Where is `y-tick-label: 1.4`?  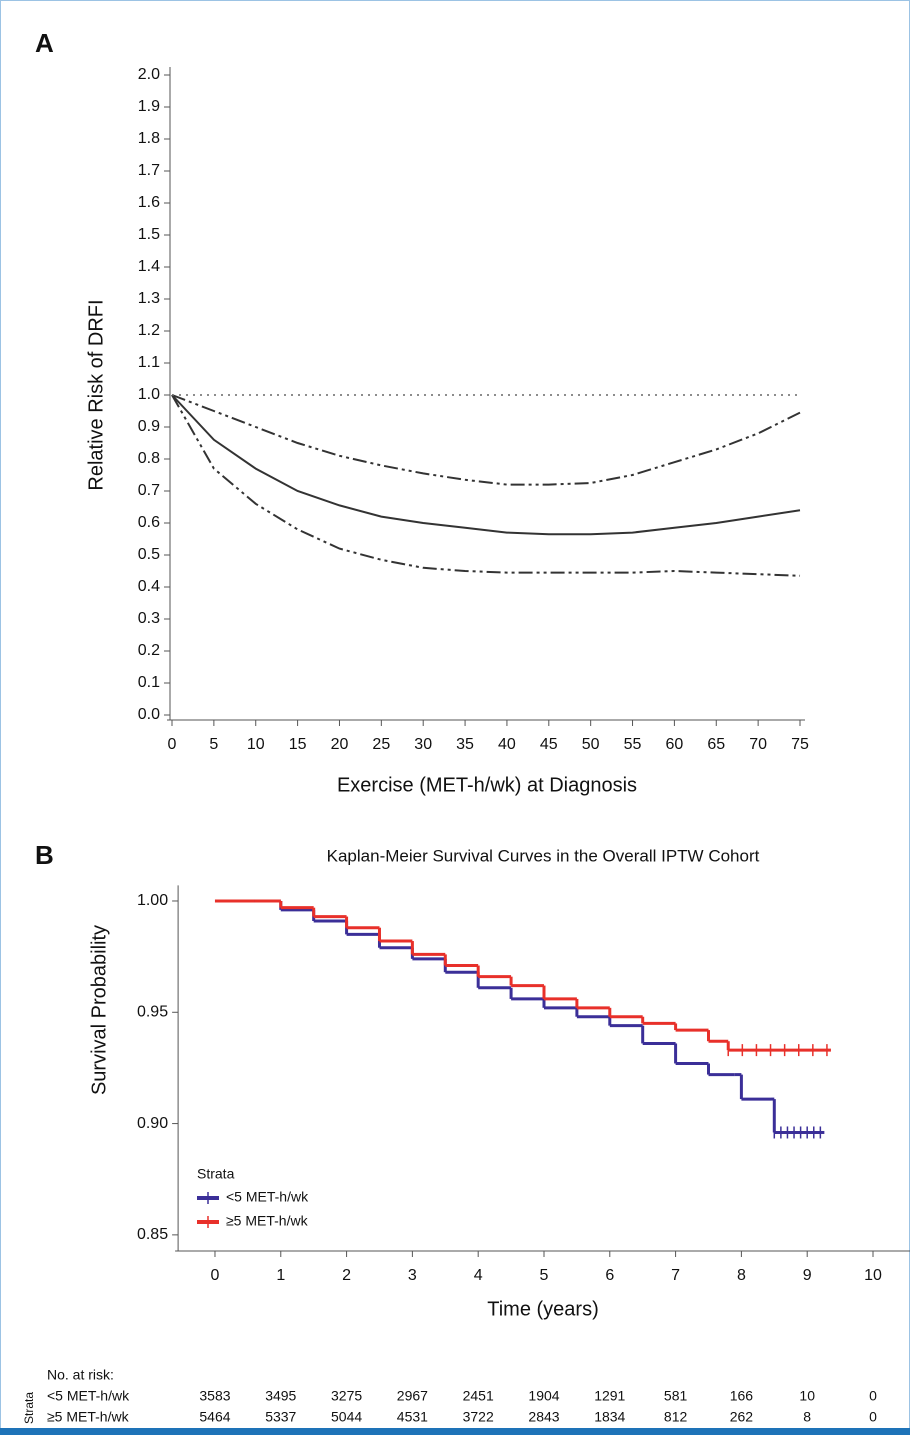
y-tick-label: 1.4 is located at coordinates (149, 266).